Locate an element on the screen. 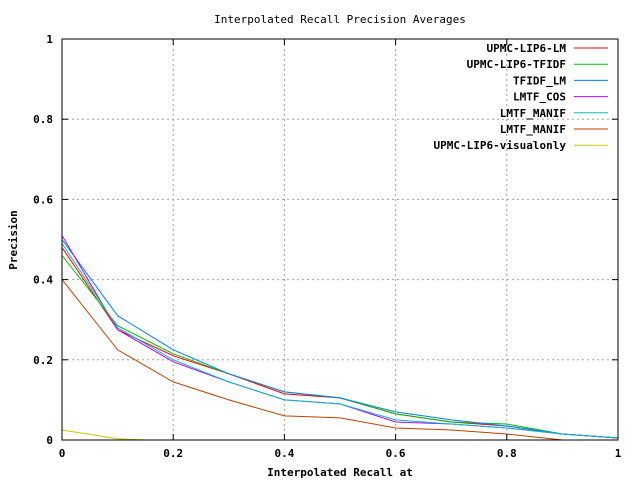 The height and width of the screenshot is (480, 640). x-tick-label: 1 is located at coordinates (618, 453).